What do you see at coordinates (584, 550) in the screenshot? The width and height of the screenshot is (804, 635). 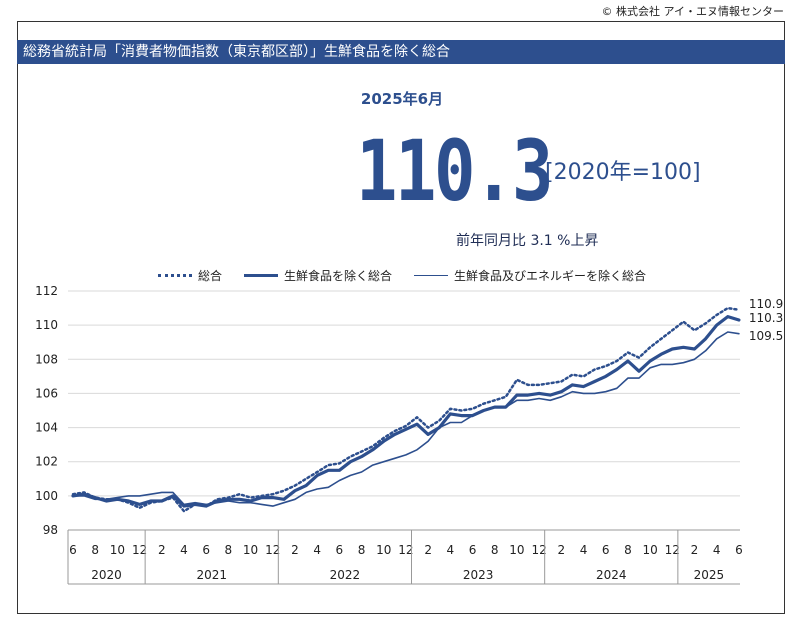 I see `x-tick-label-23: 4` at bounding box center [584, 550].